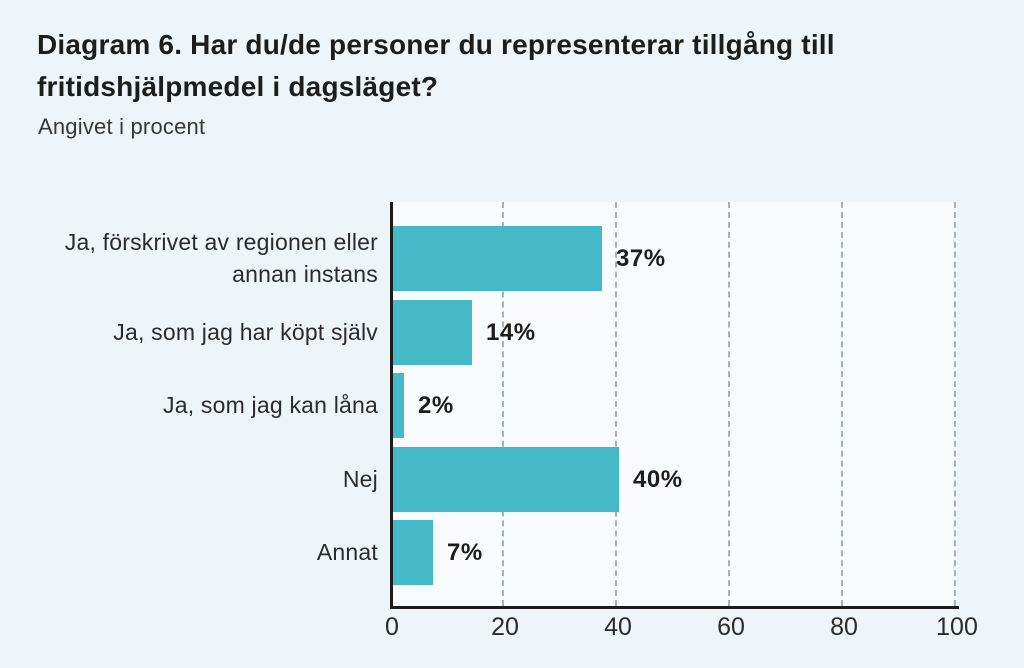 The width and height of the screenshot is (1024, 668). What do you see at coordinates (465, 552) in the screenshot?
I see `value-label: 7%` at bounding box center [465, 552].